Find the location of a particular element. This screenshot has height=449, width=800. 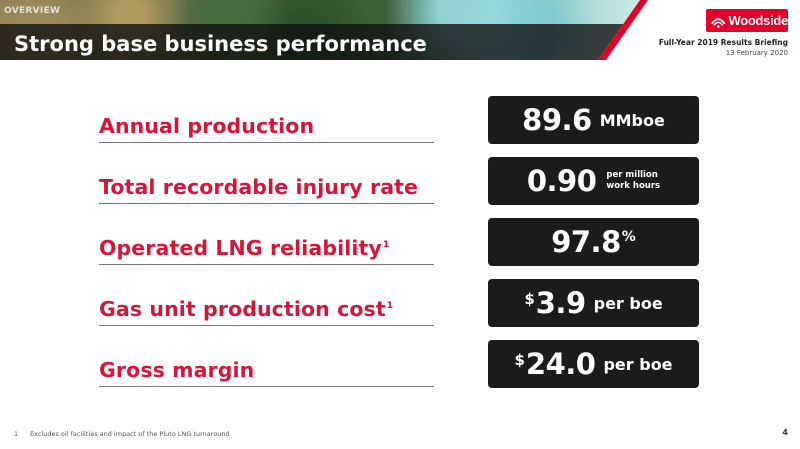

metric-unit-line: work hours is located at coordinates (633, 186).